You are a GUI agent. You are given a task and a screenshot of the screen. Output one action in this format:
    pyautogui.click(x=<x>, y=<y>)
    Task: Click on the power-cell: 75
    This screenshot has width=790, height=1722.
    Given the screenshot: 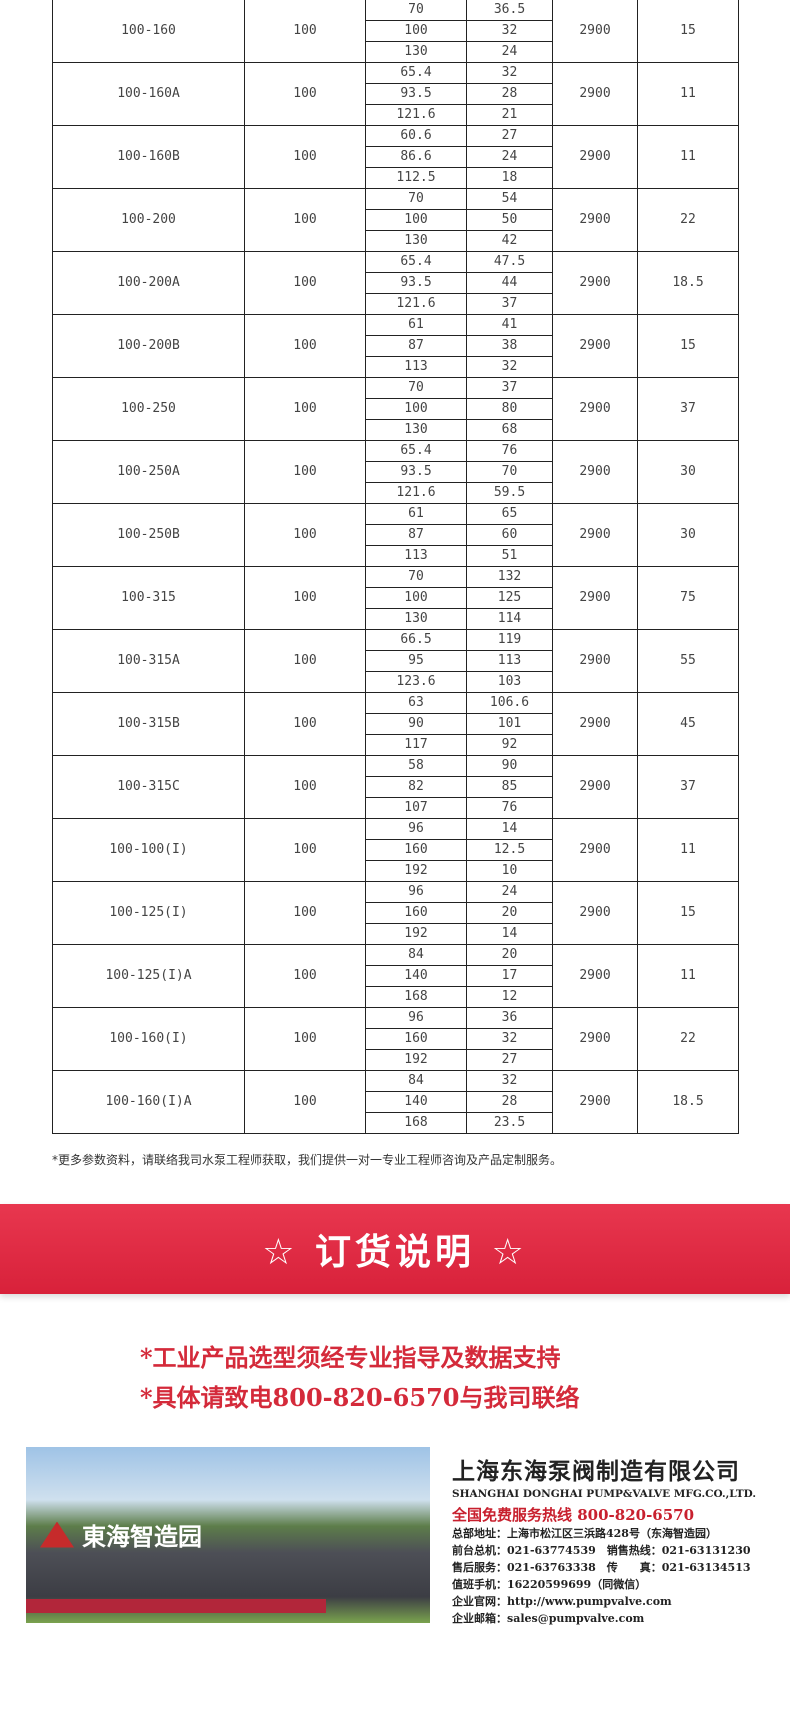 What is the action you would take?
    pyautogui.click(x=688, y=598)
    